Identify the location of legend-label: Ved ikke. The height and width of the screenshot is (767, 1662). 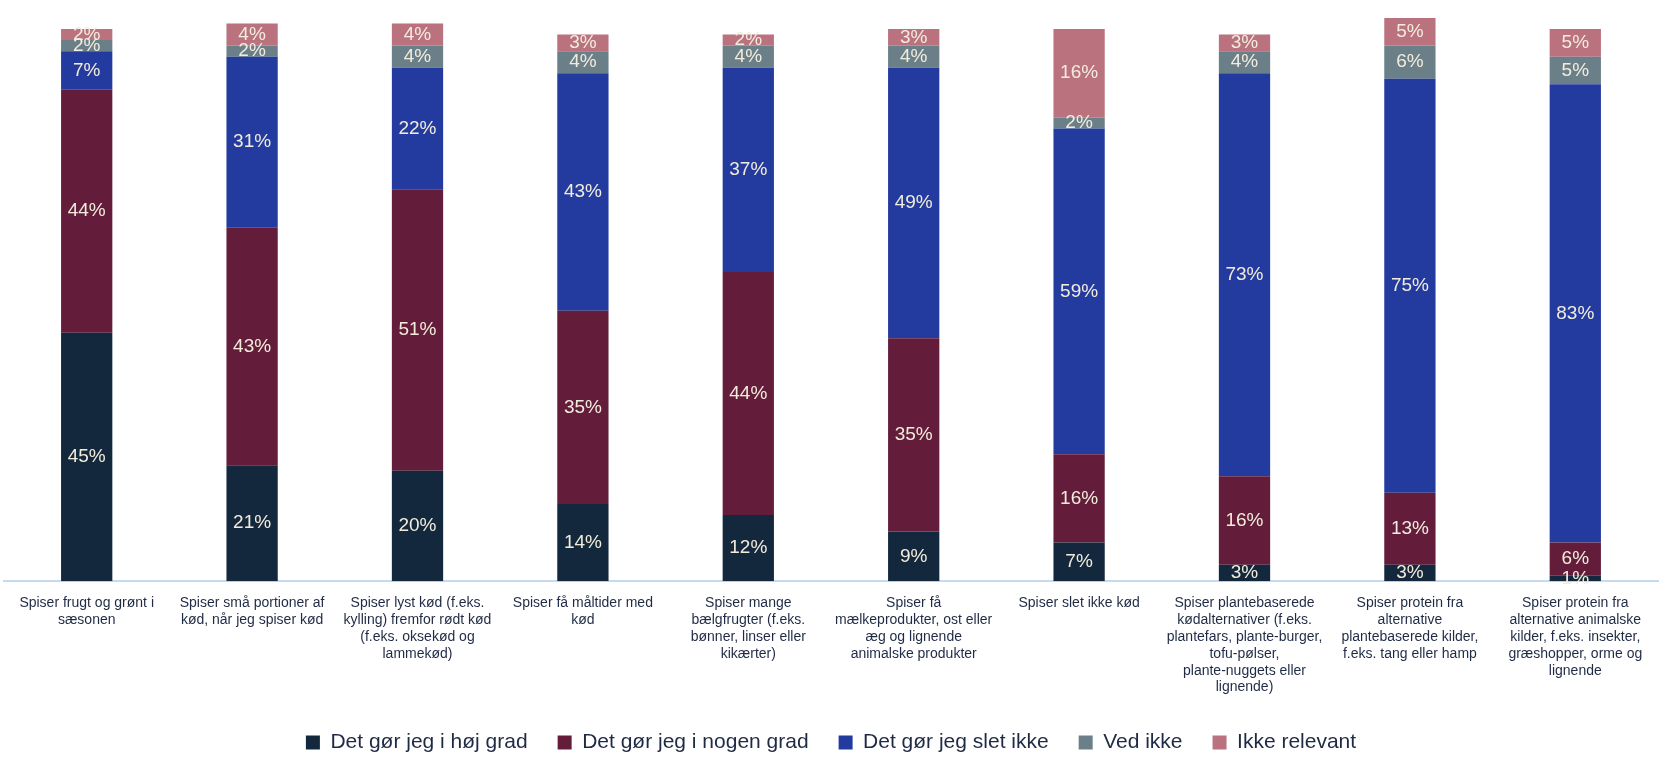
(1143, 741).